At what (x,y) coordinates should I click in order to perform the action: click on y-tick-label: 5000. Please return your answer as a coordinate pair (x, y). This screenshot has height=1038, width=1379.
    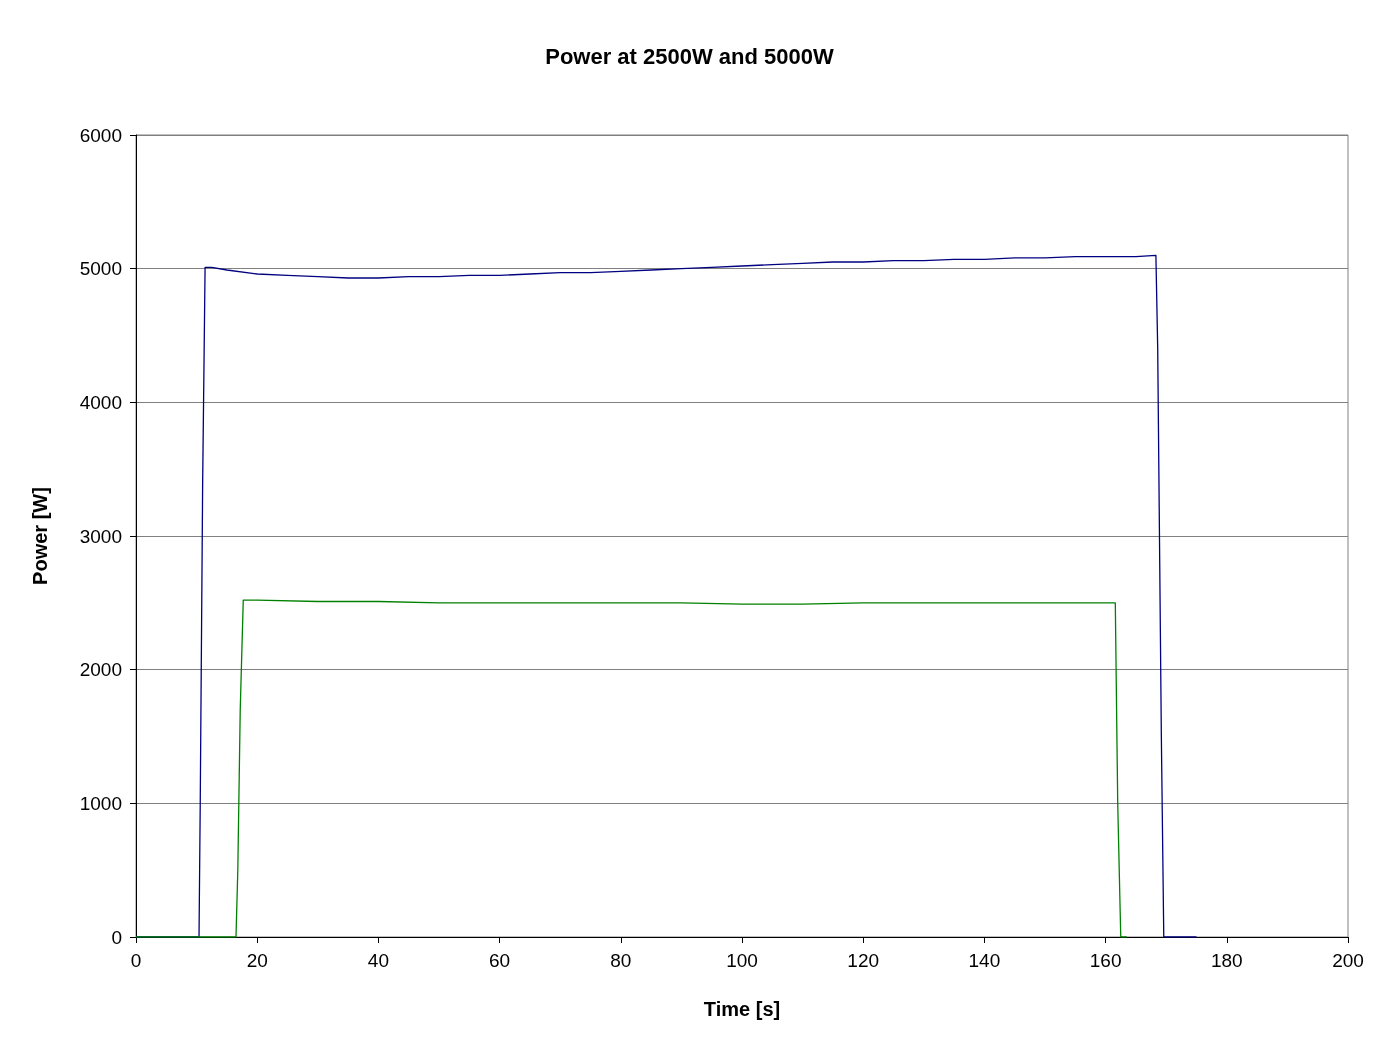
    Looking at the image, I should click on (100, 269).